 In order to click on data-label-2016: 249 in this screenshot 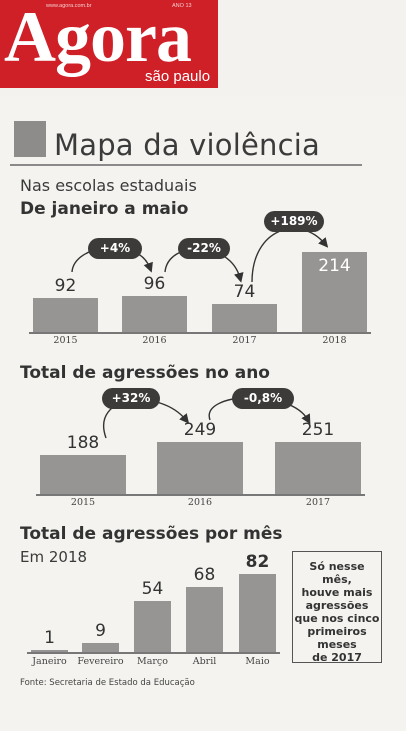, I will do `click(200, 430)`.